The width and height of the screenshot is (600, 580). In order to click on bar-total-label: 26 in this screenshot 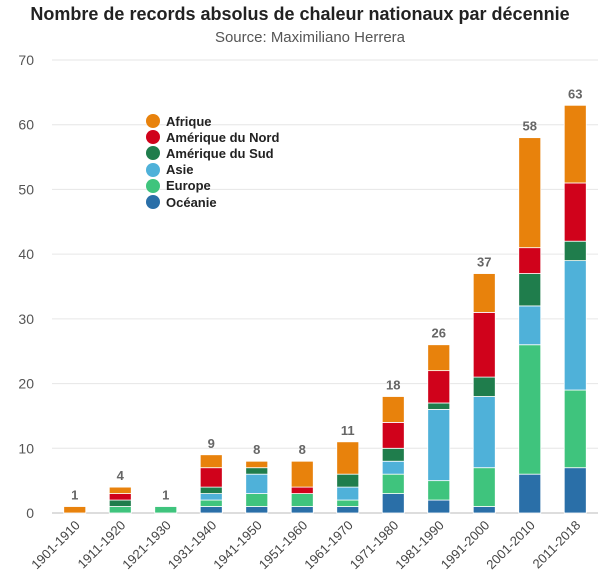, I will do `click(439, 333)`.